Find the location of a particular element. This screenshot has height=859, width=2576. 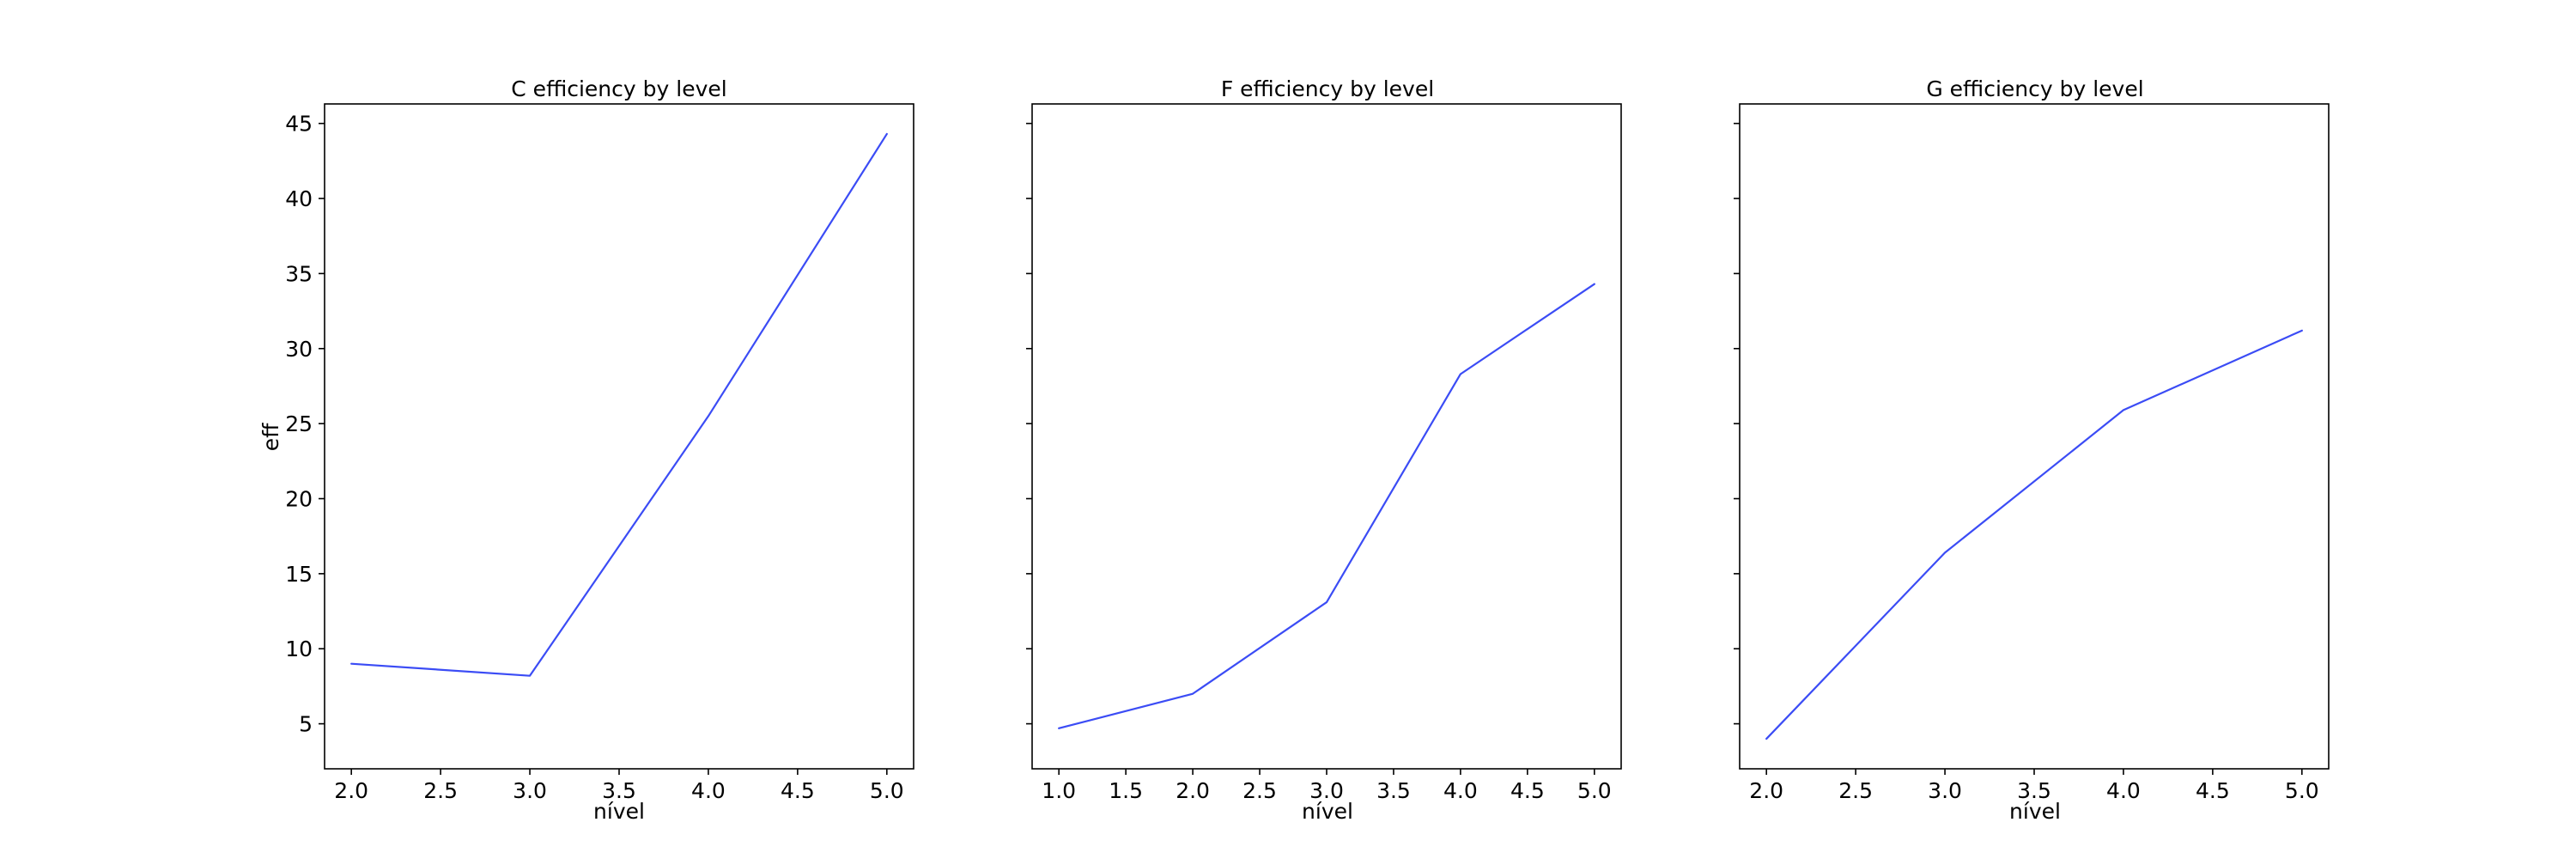

panel-title: F efficiency by level is located at coordinates (1327, 88).